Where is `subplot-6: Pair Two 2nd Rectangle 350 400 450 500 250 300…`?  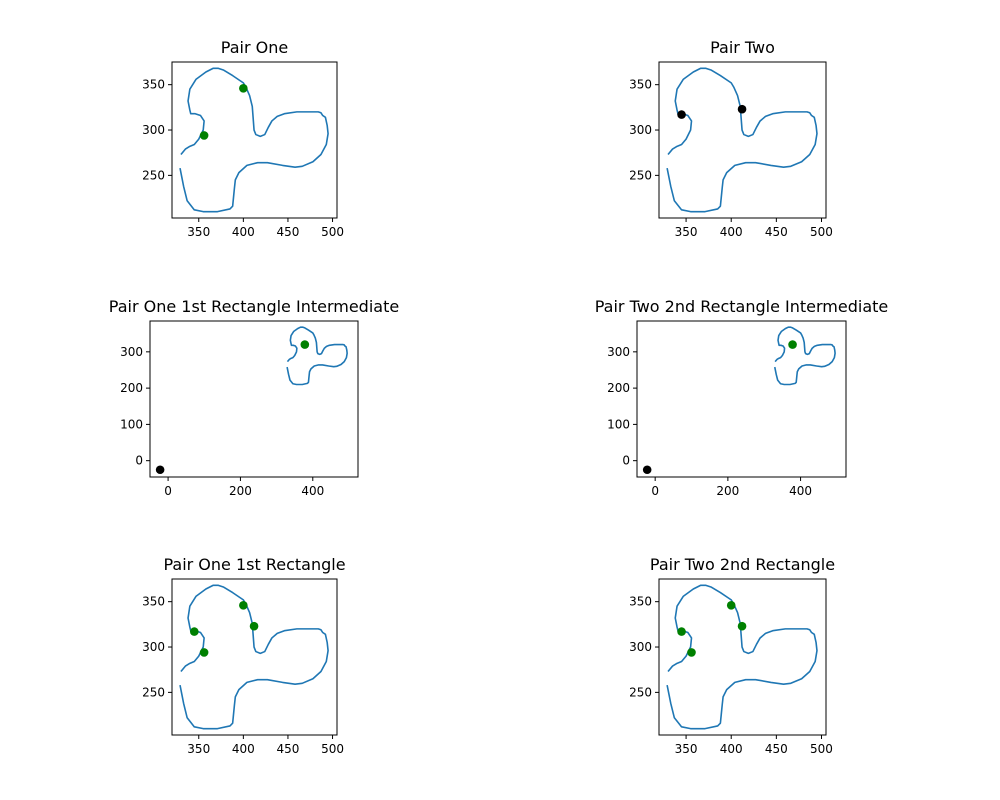
subplot-6: Pair Two 2nd Rectangle 350 400 450 500 250 300… is located at coordinates (732, 655).